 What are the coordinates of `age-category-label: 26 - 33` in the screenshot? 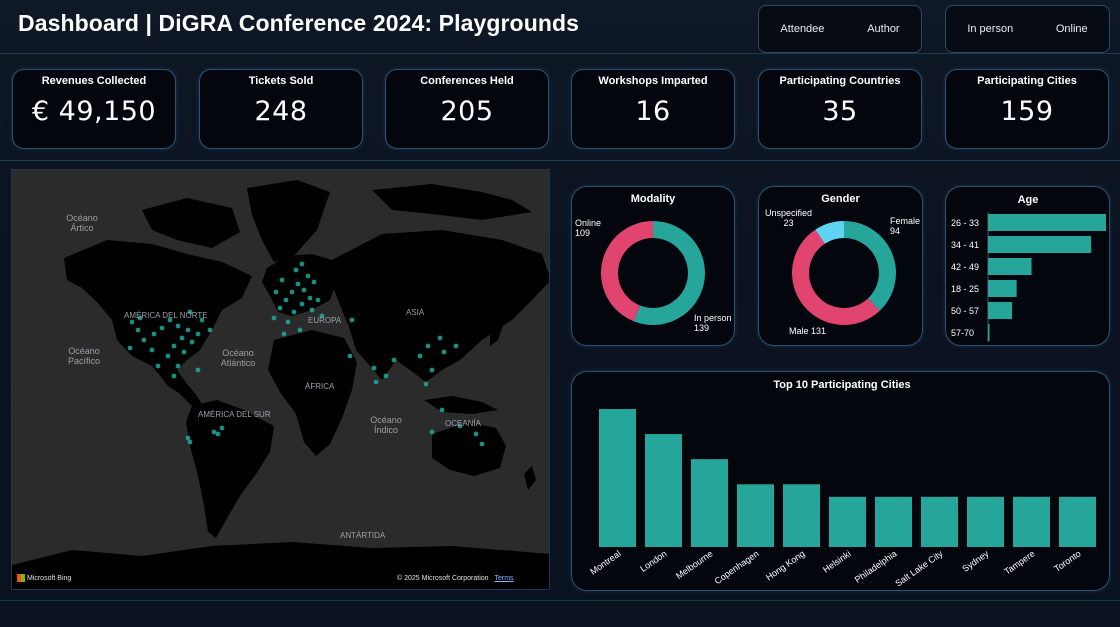 It's located at (965, 223).